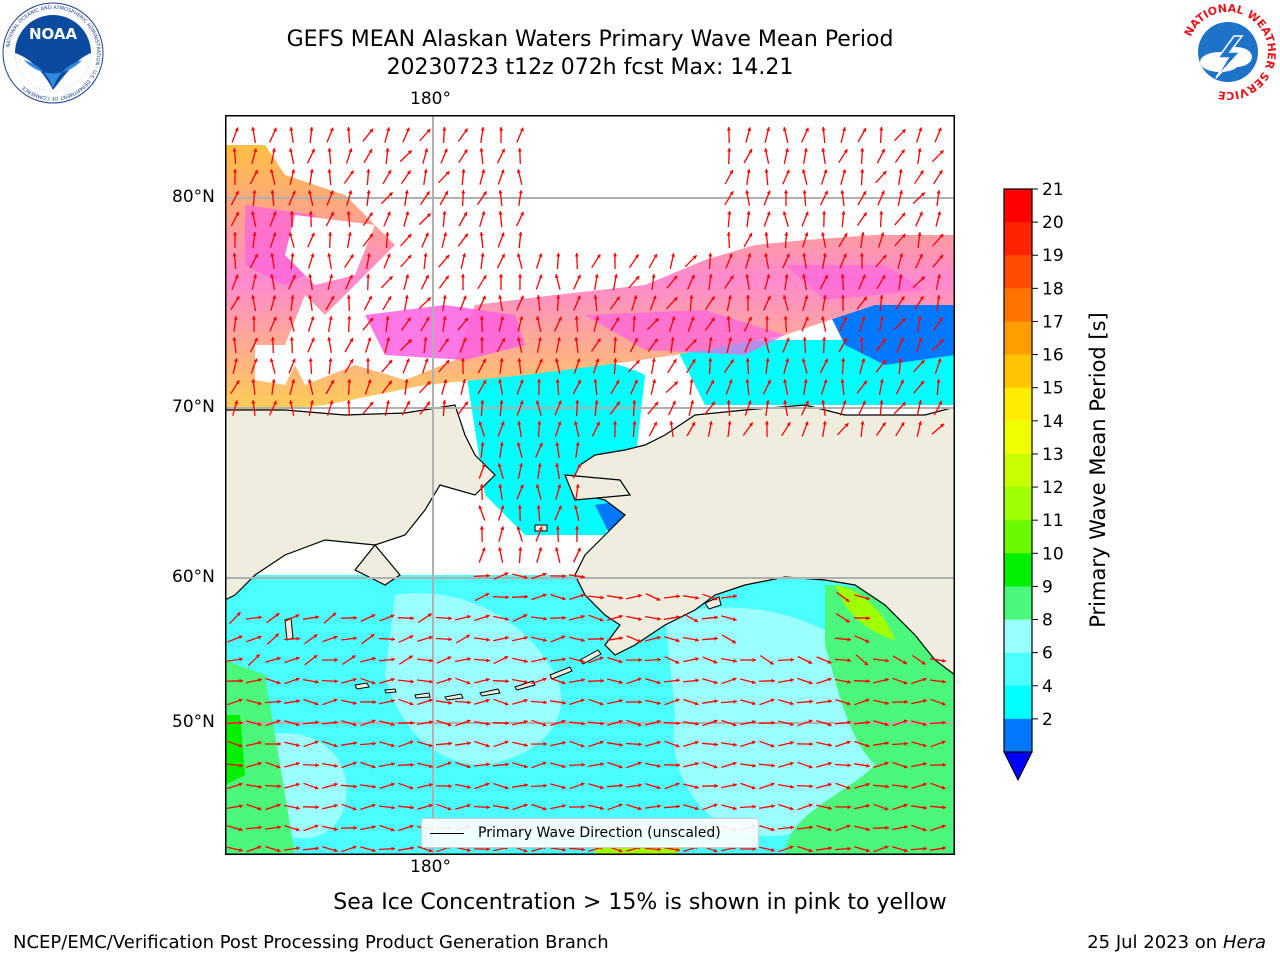 The height and width of the screenshot is (960, 1280). I want to click on colorbar-frame, so click(1018, 470).